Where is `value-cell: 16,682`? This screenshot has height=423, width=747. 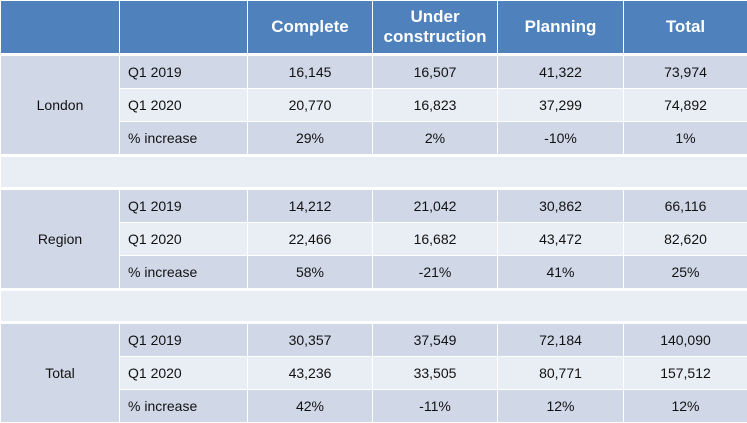
value-cell: 16,682 is located at coordinates (435, 239).